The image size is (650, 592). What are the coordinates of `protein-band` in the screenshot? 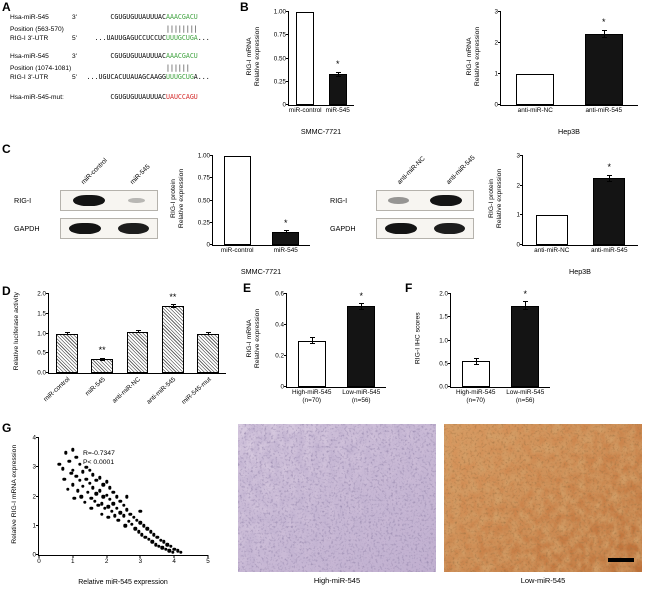 It's located at (446, 200).